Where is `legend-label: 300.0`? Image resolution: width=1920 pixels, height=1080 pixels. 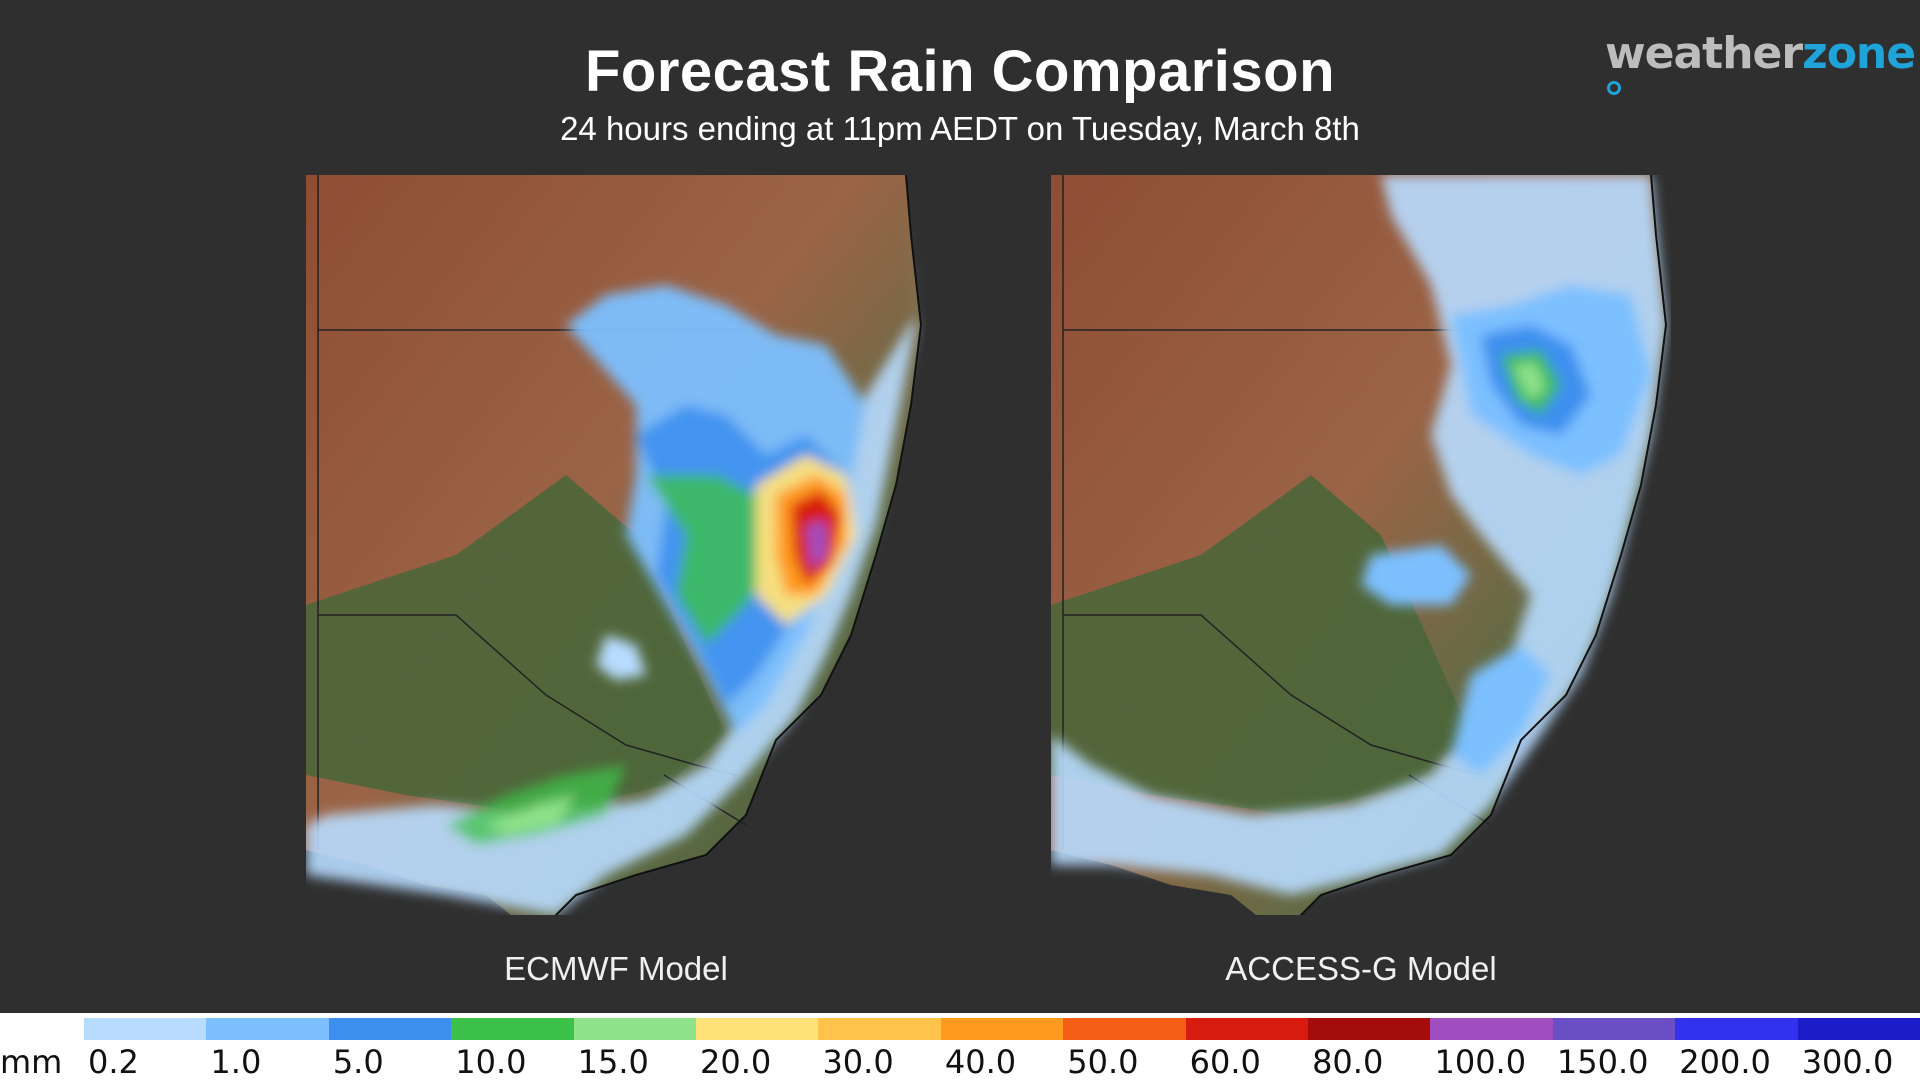
legend-label: 300.0 is located at coordinates (1847, 1061).